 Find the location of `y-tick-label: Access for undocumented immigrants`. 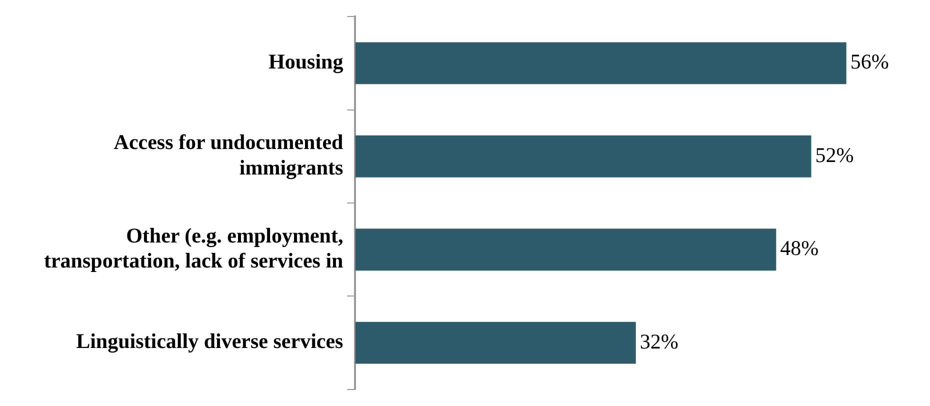

y-tick-label: Access for undocumented immigrants is located at coordinates (229, 155).